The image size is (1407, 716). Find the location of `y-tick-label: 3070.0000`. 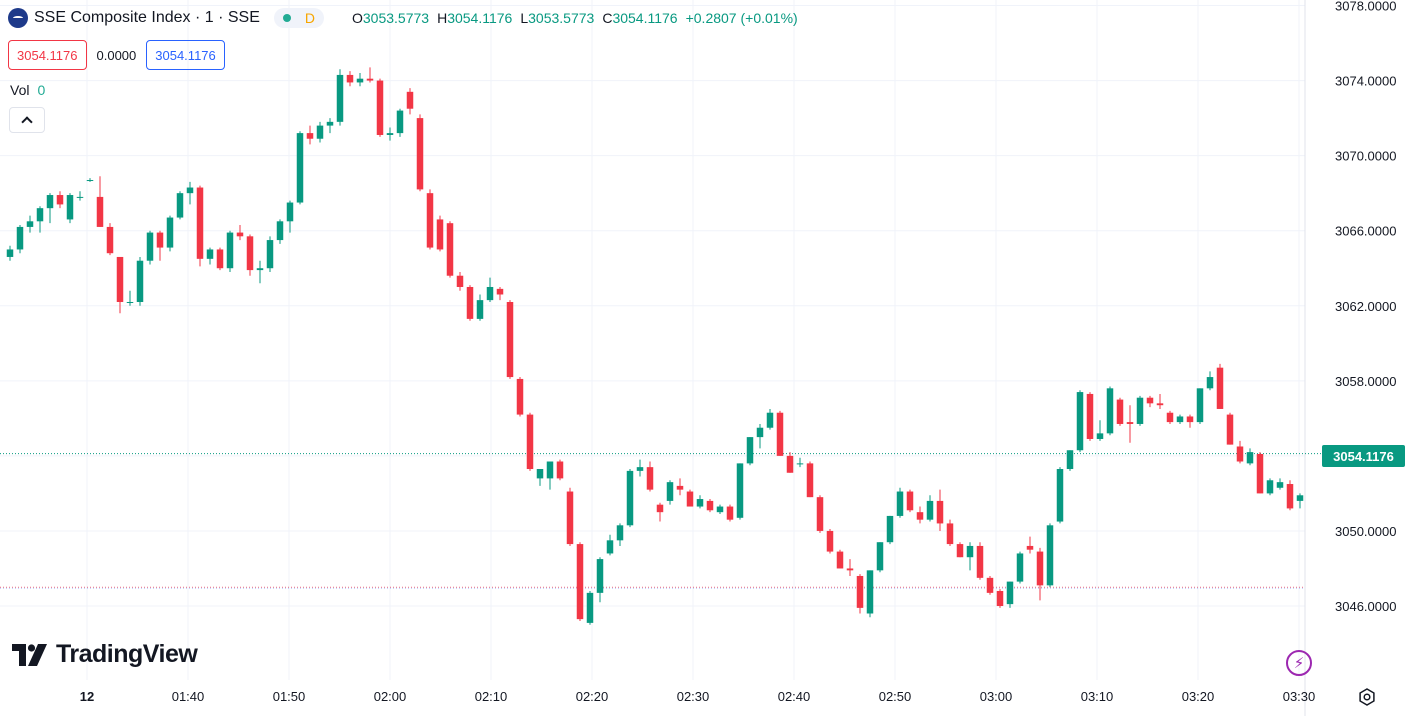

y-tick-label: 3070.0000 is located at coordinates (1365, 156).